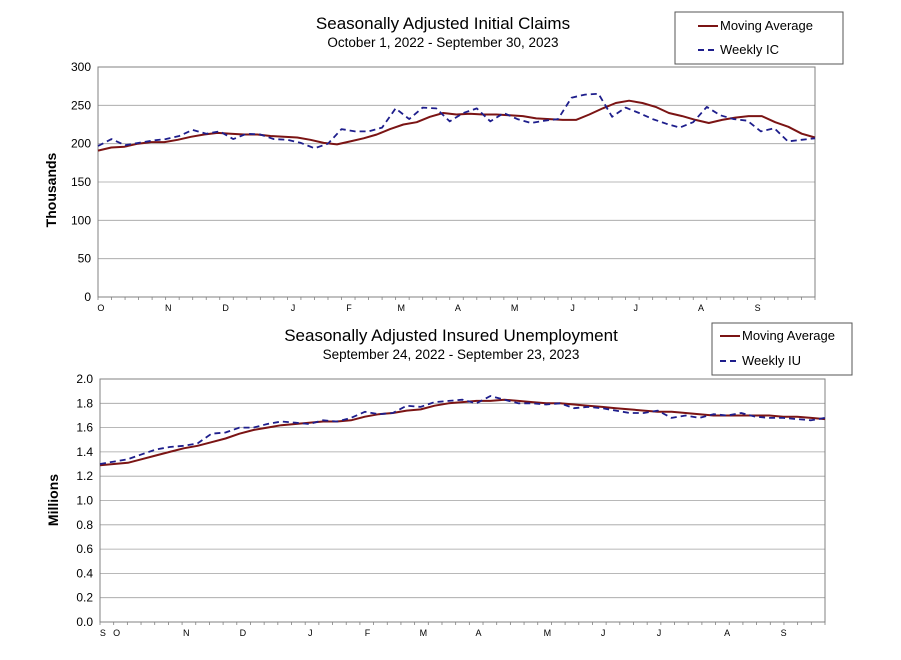 The image size is (901, 660). I want to click on chart1-weekly-line, so click(456, 121).